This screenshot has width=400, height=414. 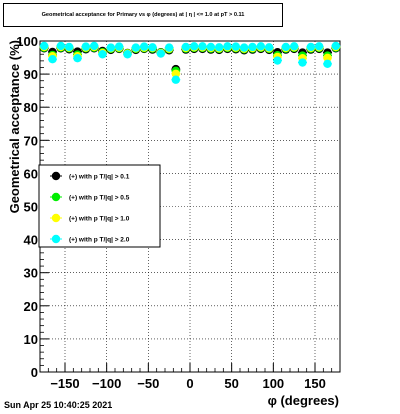 What do you see at coordinates (273, 383) in the screenshot?
I see `x-tick-label: 100` at bounding box center [273, 383].